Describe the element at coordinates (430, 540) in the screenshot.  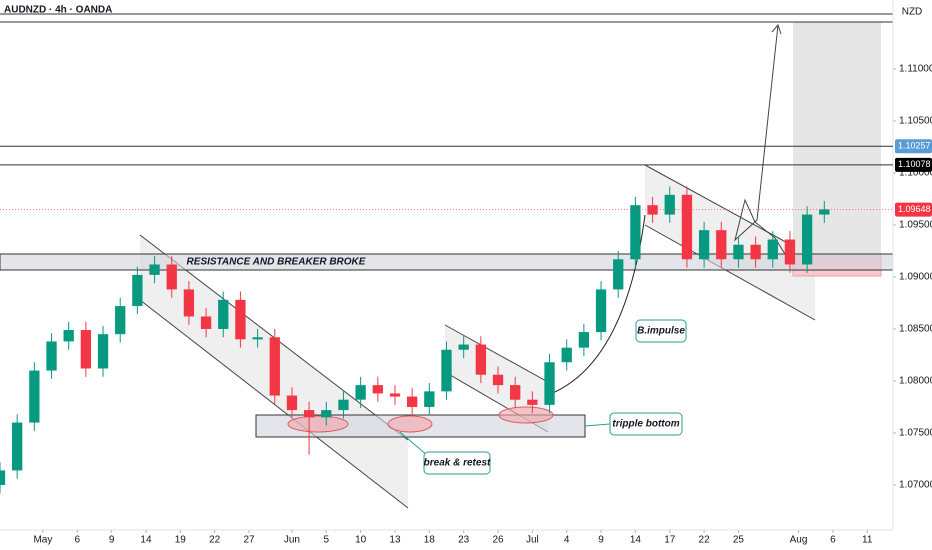
I see `x-tick-label: 18` at that location.